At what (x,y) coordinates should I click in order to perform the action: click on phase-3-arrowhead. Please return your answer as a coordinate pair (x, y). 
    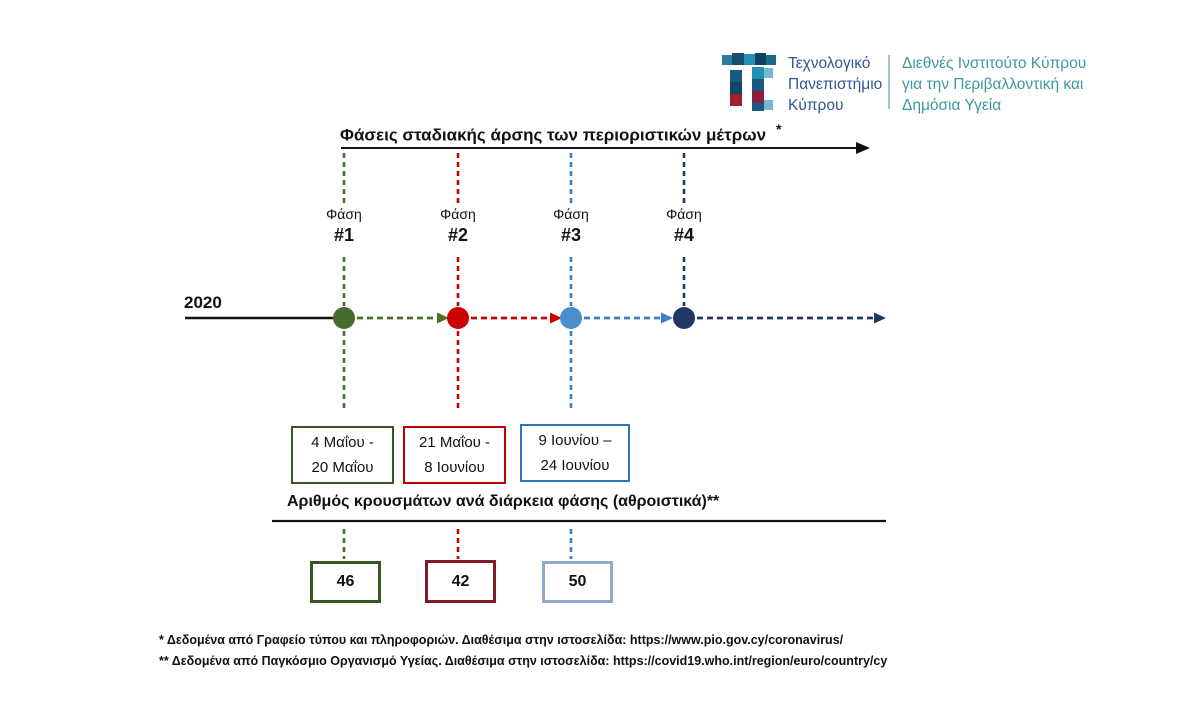
    Looking at the image, I should click on (667, 318).